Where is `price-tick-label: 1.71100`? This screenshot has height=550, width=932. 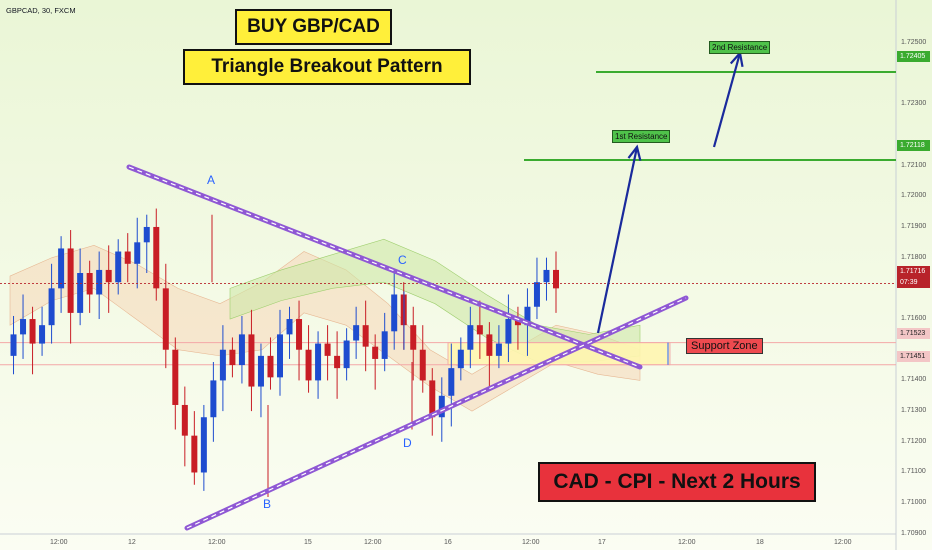
price-tick-label: 1.71100 is located at coordinates (913, 472).